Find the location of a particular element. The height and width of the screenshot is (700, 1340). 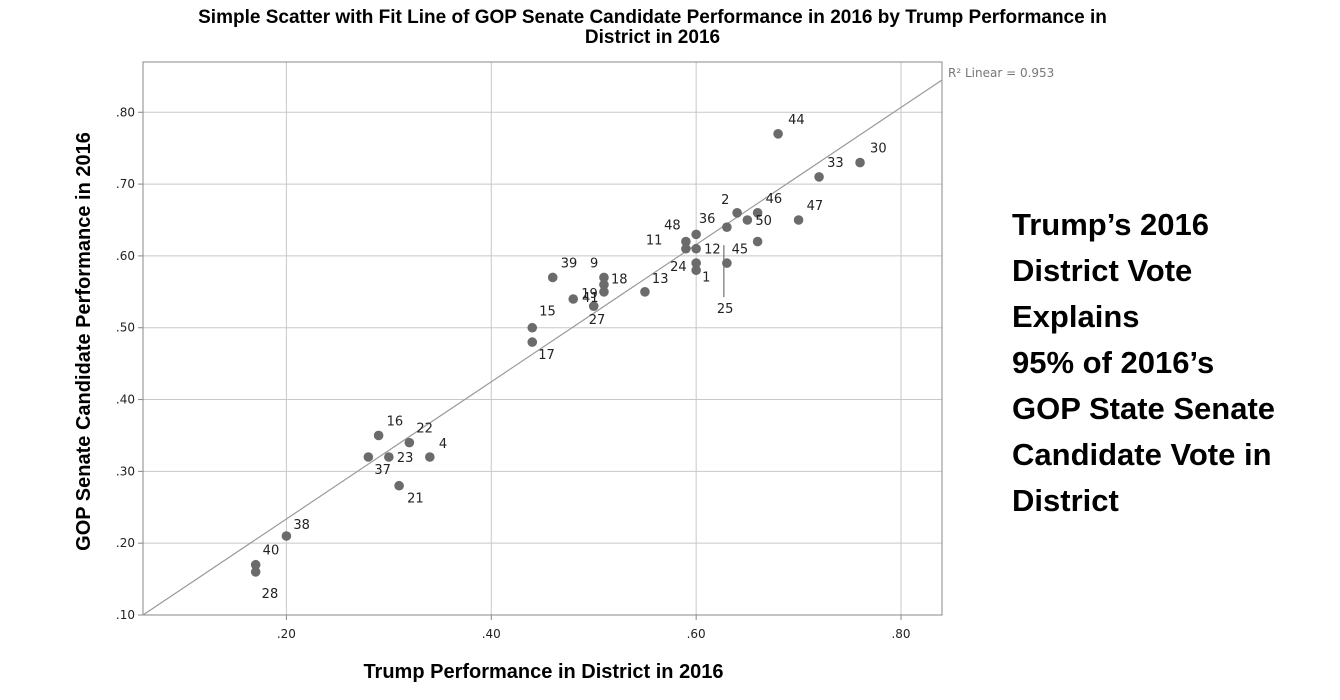

y-tick-label: .50 is located at coordinates (125, 328).